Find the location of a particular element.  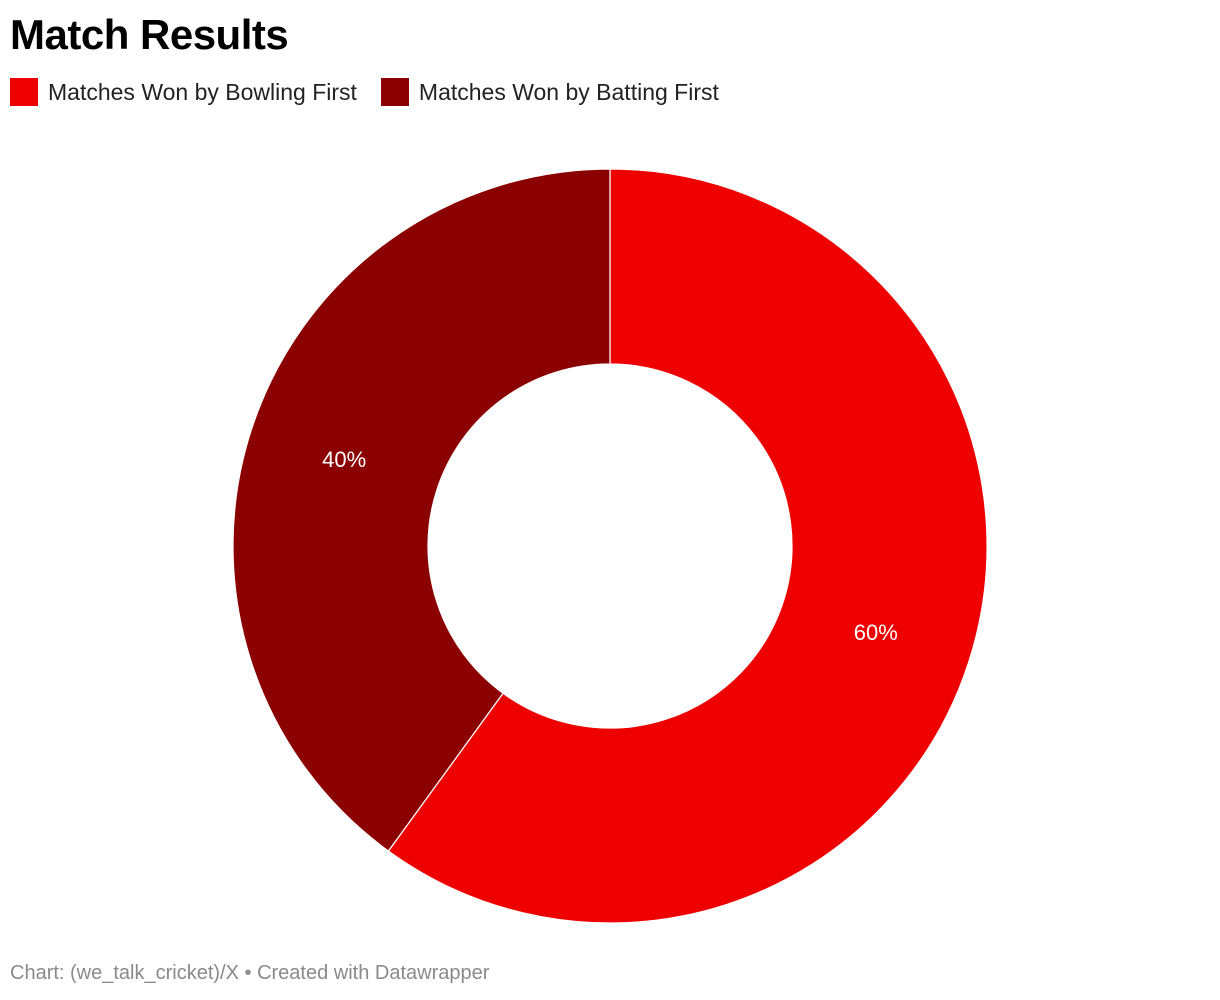

legend-label-bowling-first: Matches Won by Bowling First is located at coordinates (202, 91).